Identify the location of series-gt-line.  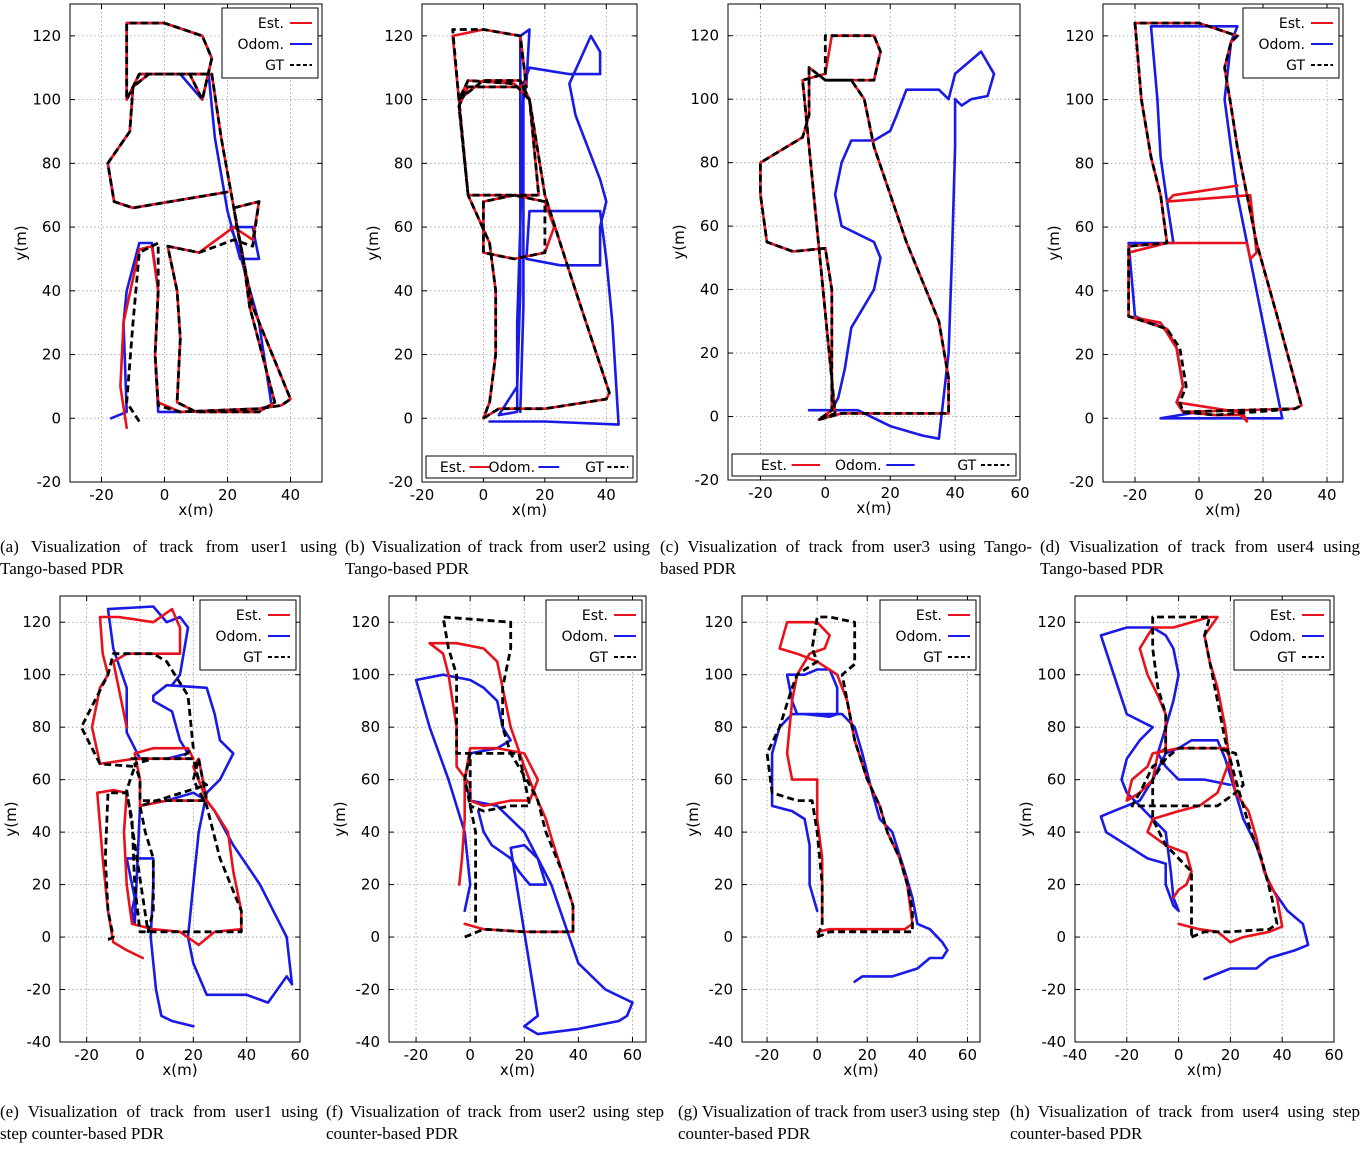
(1215, 219).